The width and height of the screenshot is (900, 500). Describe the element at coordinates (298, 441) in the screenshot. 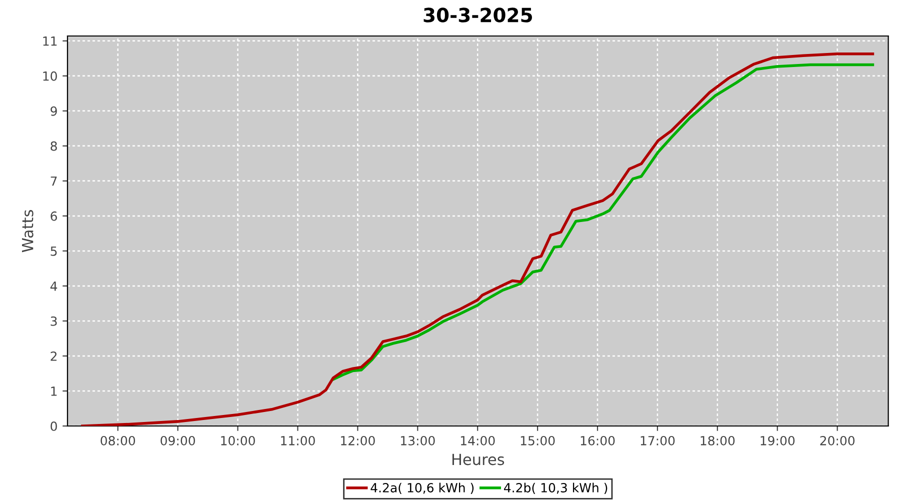

I see `x-tick-label: 11:00` at that location.